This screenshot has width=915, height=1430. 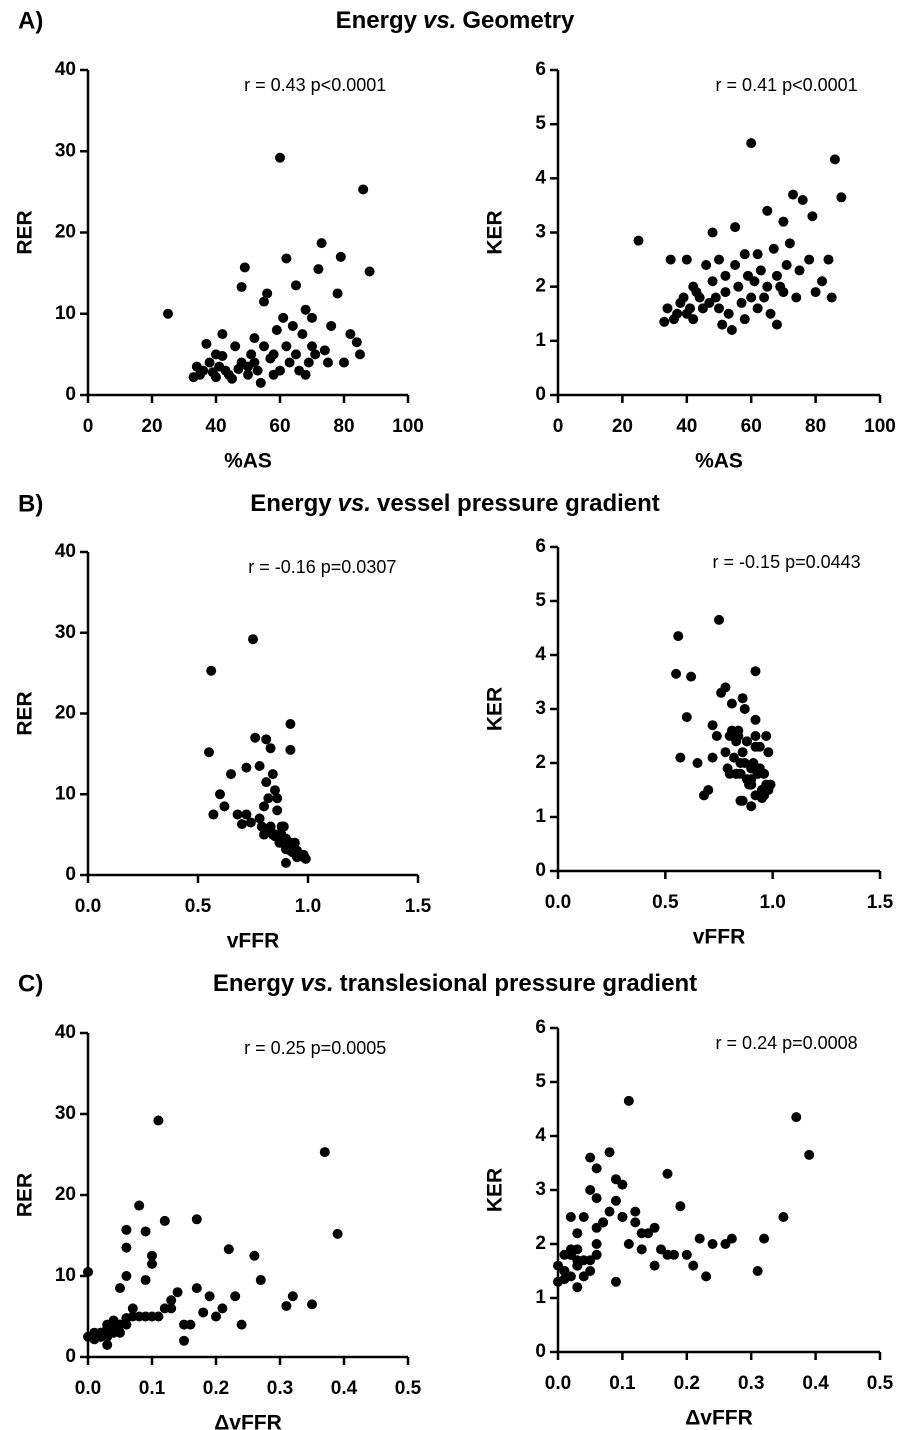 I want to click on title-part: Energy, so click(x=377, y=20).